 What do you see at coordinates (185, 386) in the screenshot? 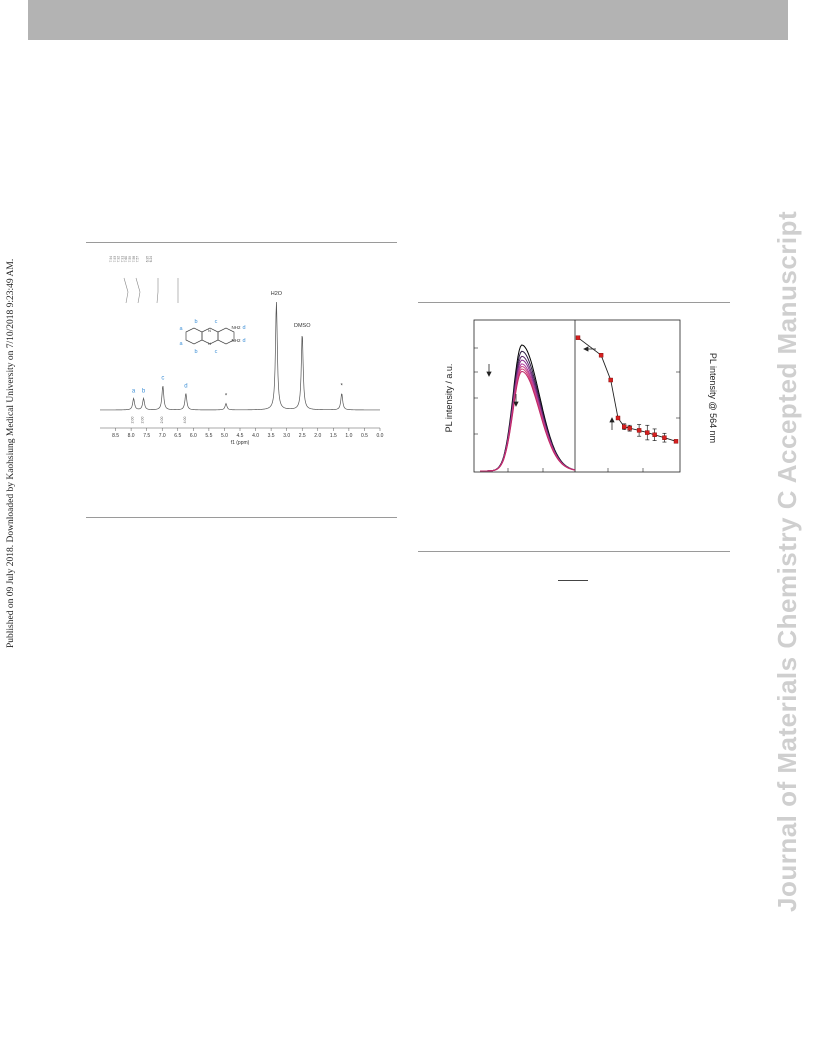
I see `peak-label: d` at bounding box center [185, 386].